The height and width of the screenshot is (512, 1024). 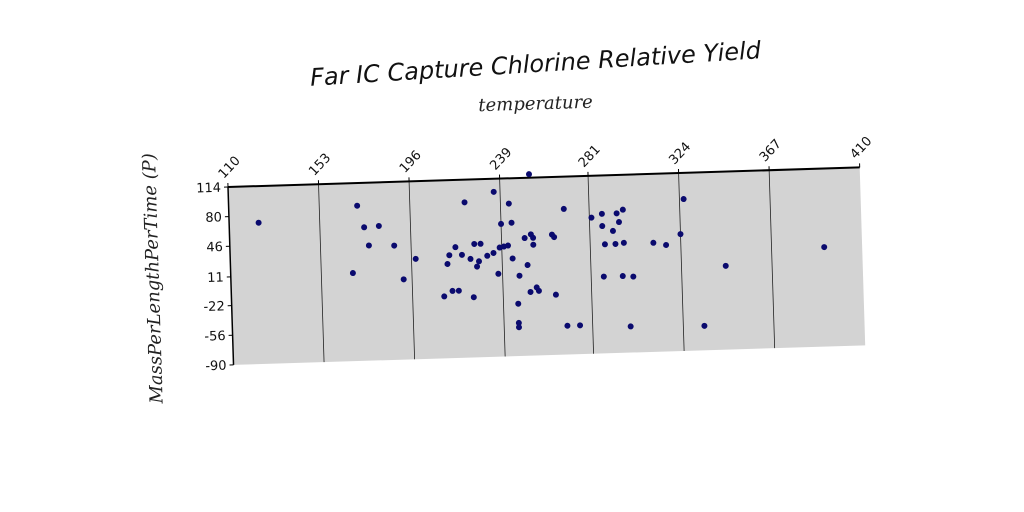 I want to click on y-tick-label: -90, so click(x=216, y=367).